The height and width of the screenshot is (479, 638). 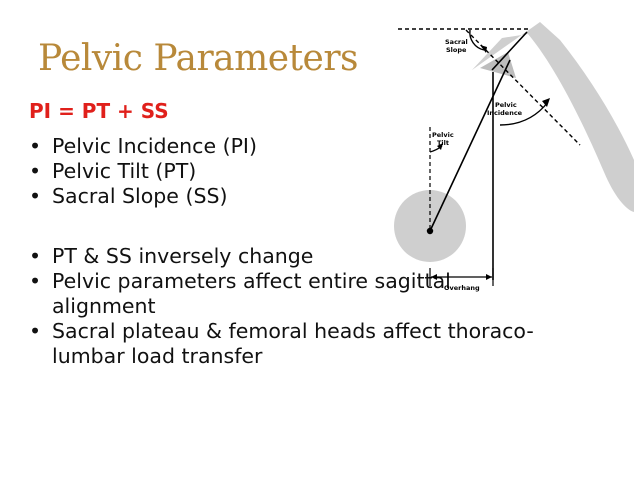 I want to click on overhang-arrow-right, so click(x=489, y=277).